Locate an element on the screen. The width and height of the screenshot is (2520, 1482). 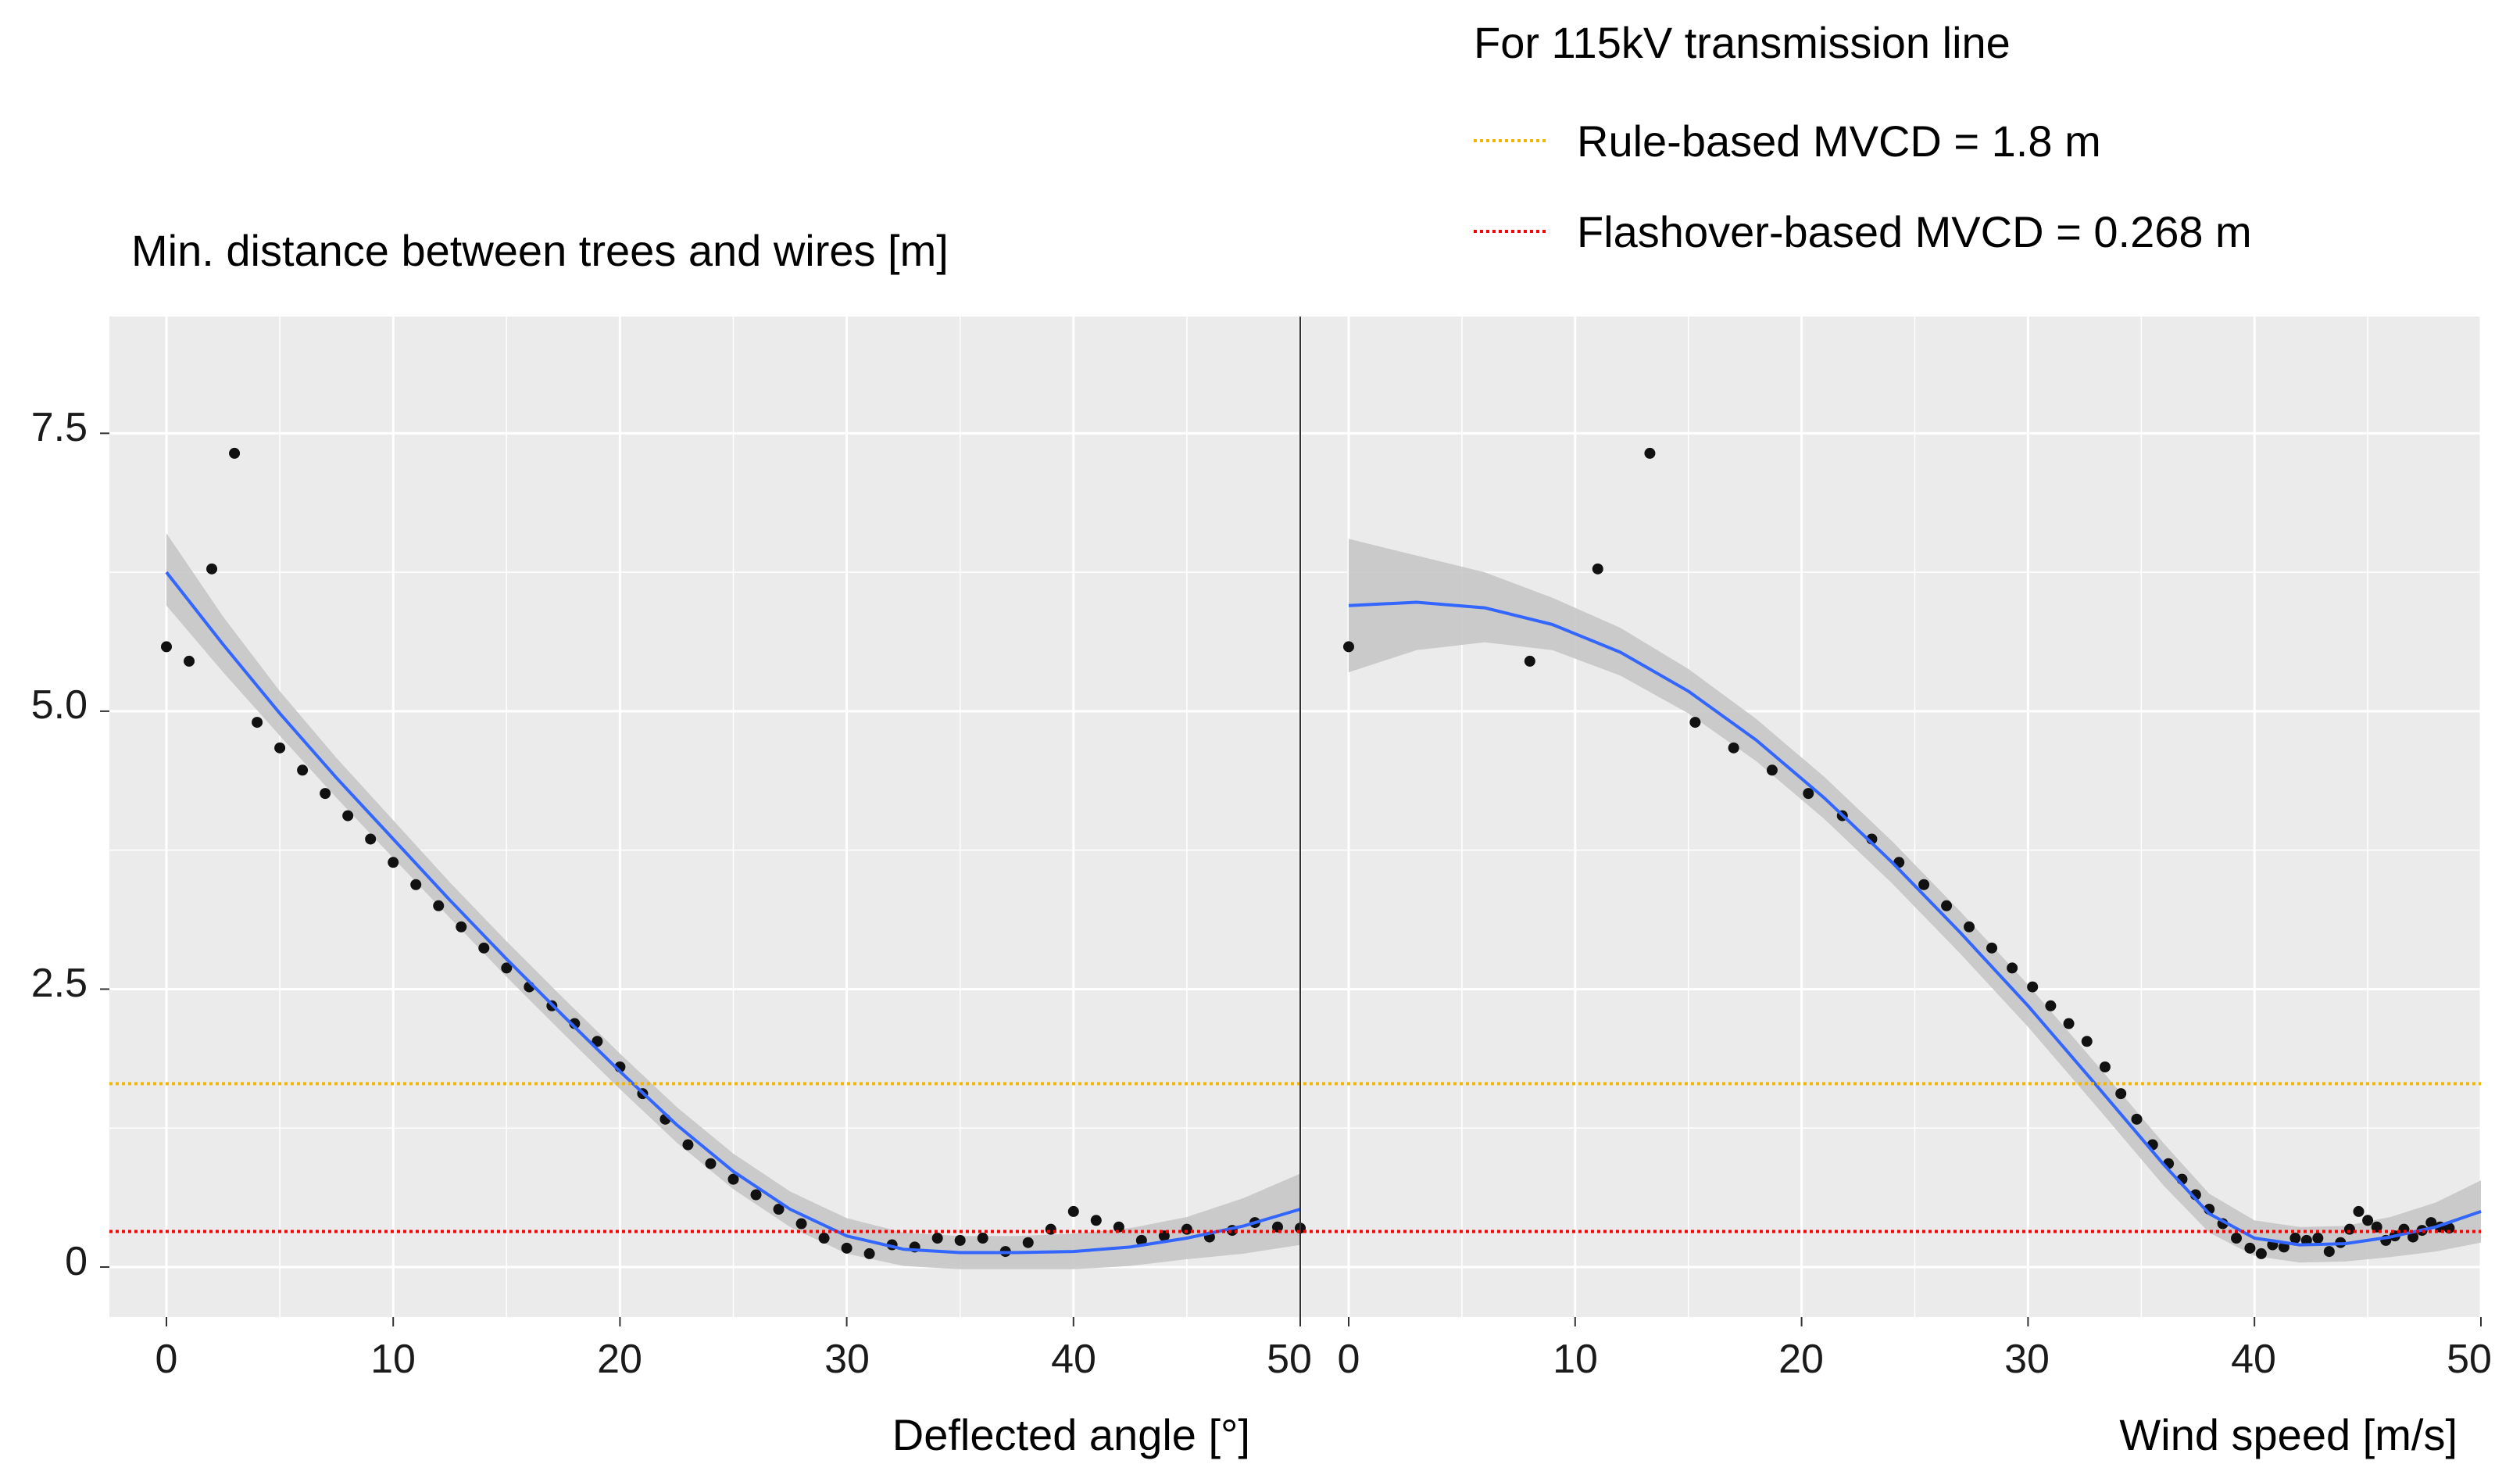
legend-label-flashover-based: Flashover-based MVCD = 0.268 m is located at coordinates (1914, 231).